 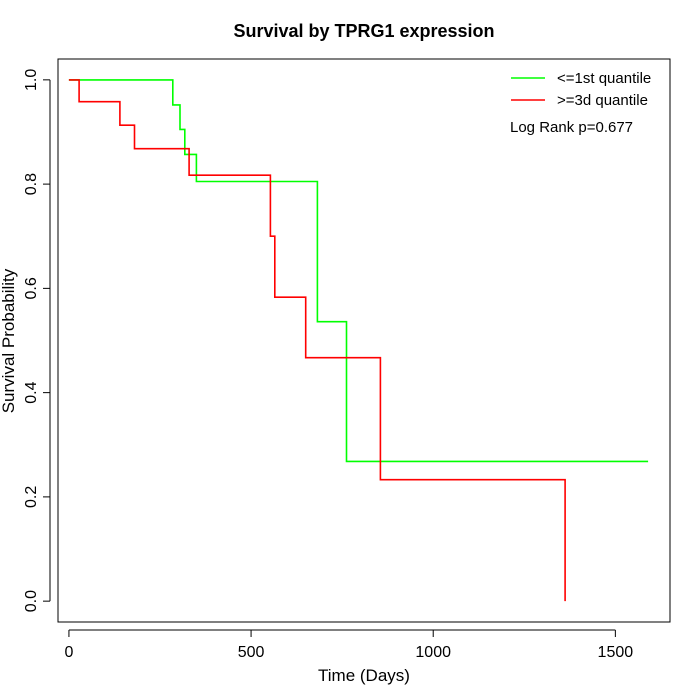 I want to click on log-rank-annotation: Log Rank p=0.677, so click(x=571, y=127).